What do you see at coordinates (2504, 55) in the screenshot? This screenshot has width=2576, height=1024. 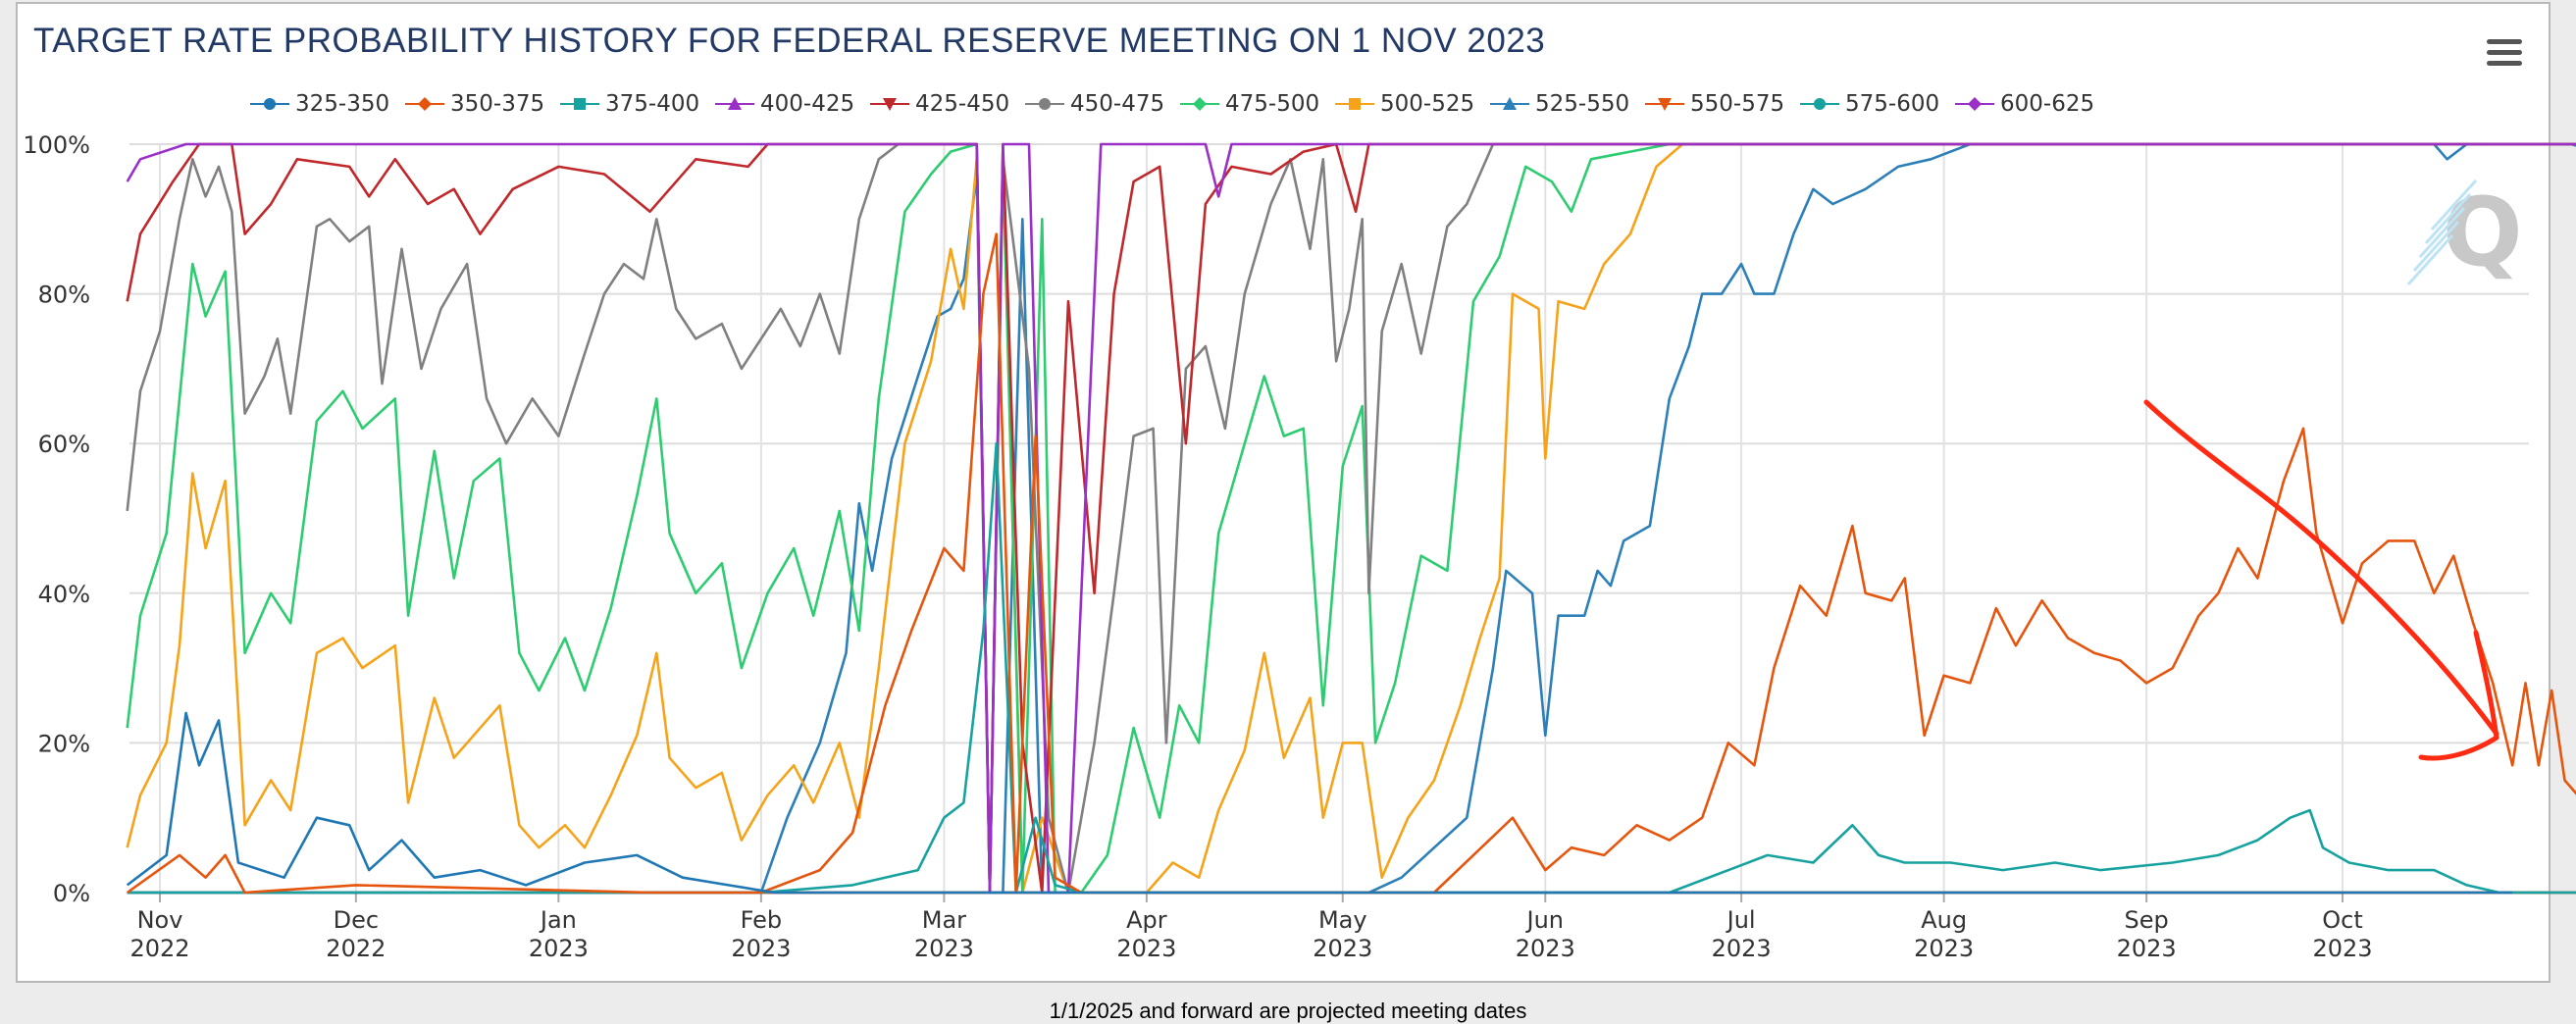 I see `hamburger-menu-icon` at bounding box center [2504, 55].